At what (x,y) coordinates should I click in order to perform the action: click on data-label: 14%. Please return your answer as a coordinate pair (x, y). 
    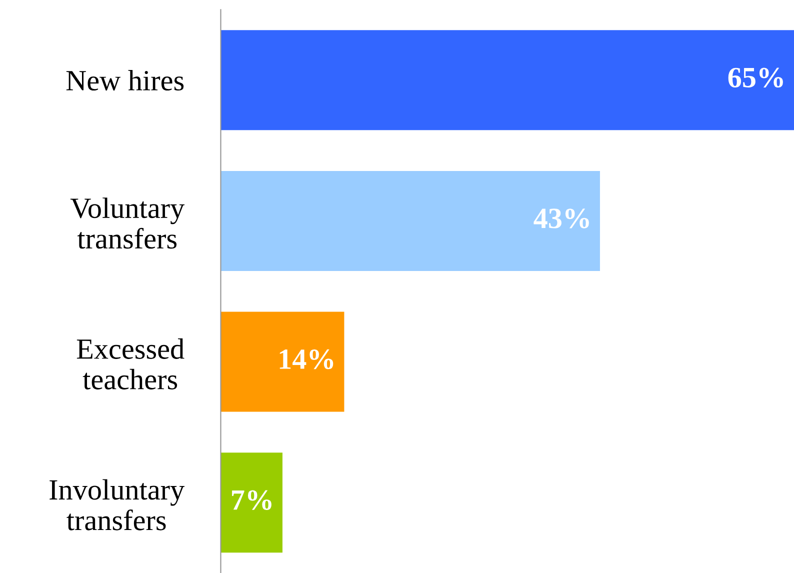
    Looking at the image, I should click on (307, 359).